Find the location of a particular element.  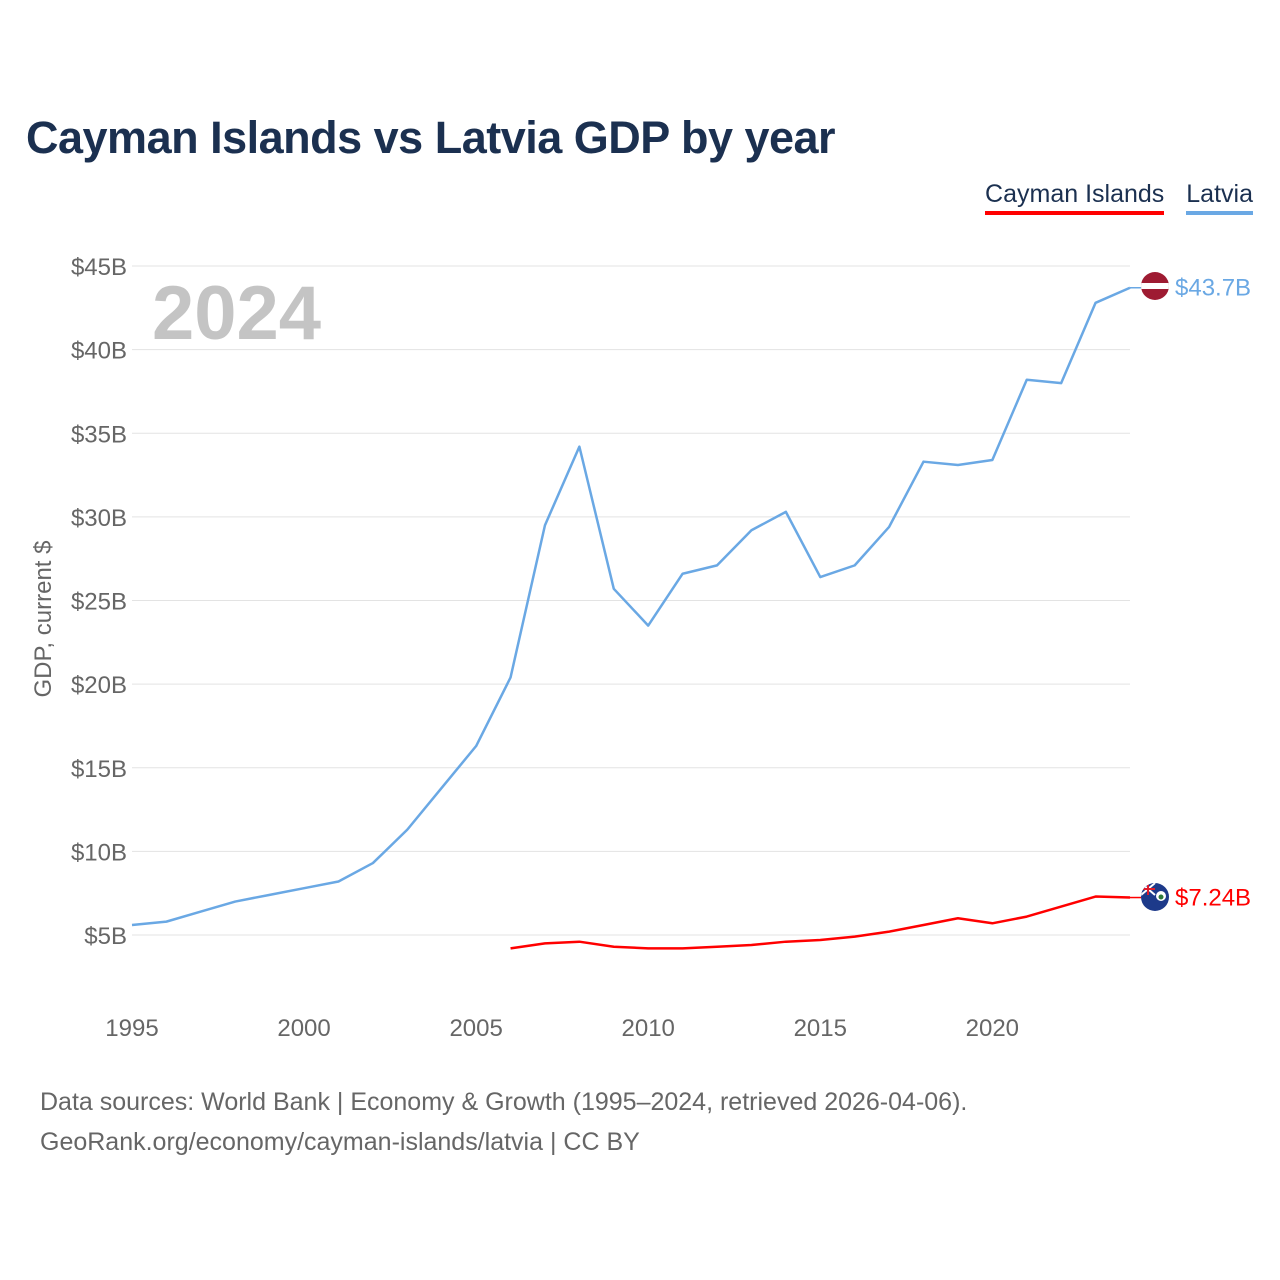

y-tick-label: $15B is located at coordinates (99, 769).